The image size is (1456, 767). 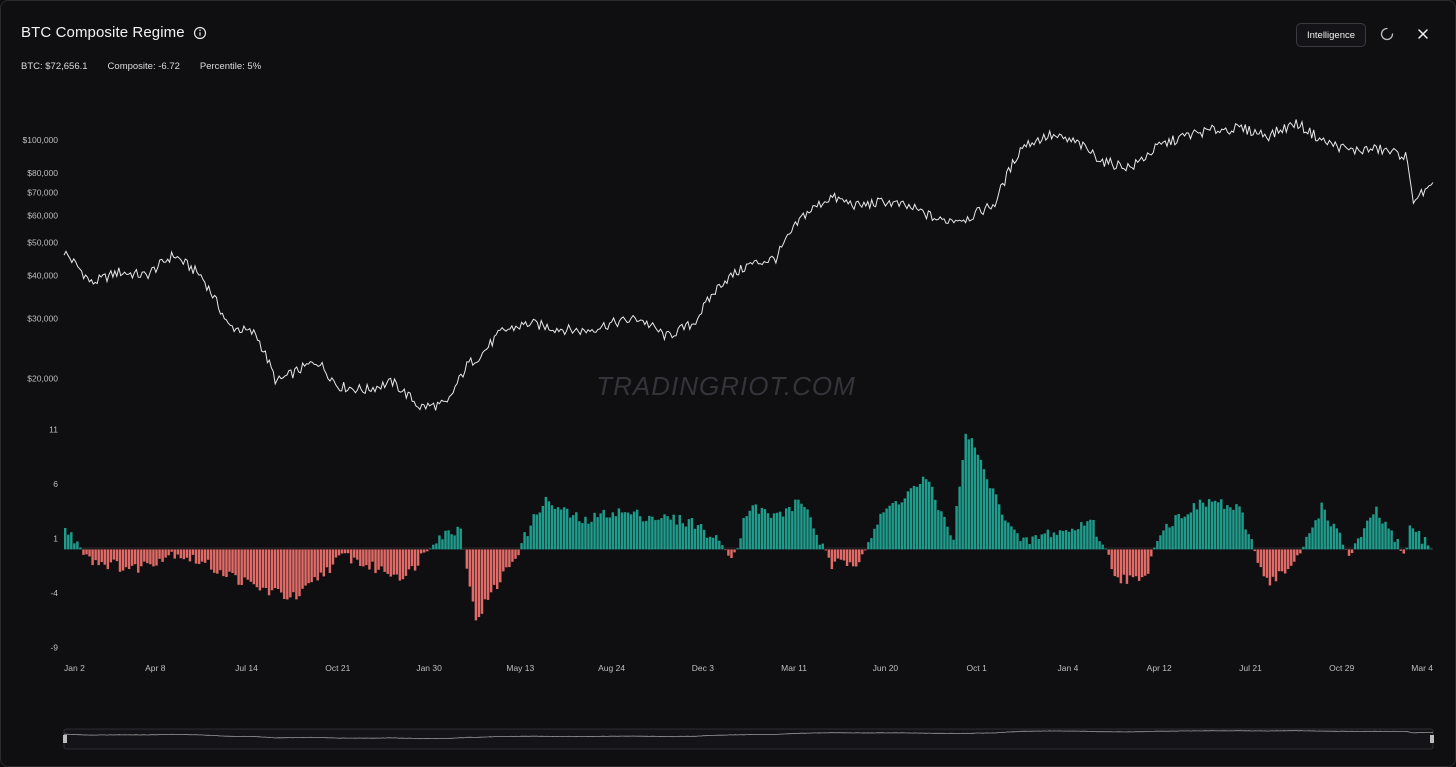 I want to click on intelligence-button: Intelligence, so click(x=1331, y=35).